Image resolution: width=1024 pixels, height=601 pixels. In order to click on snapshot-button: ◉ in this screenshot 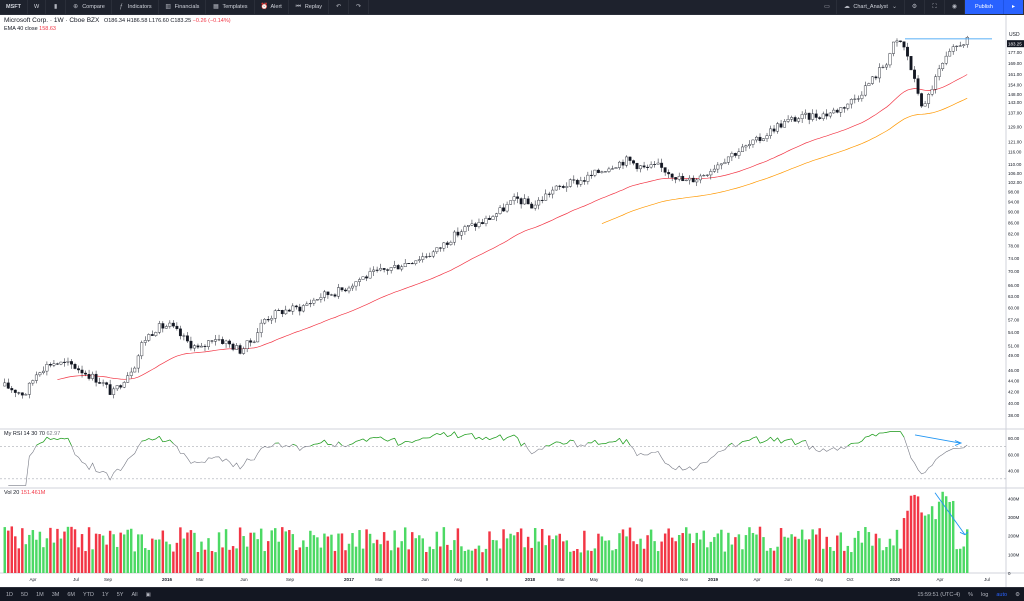, I will do `click(955, 7)`.